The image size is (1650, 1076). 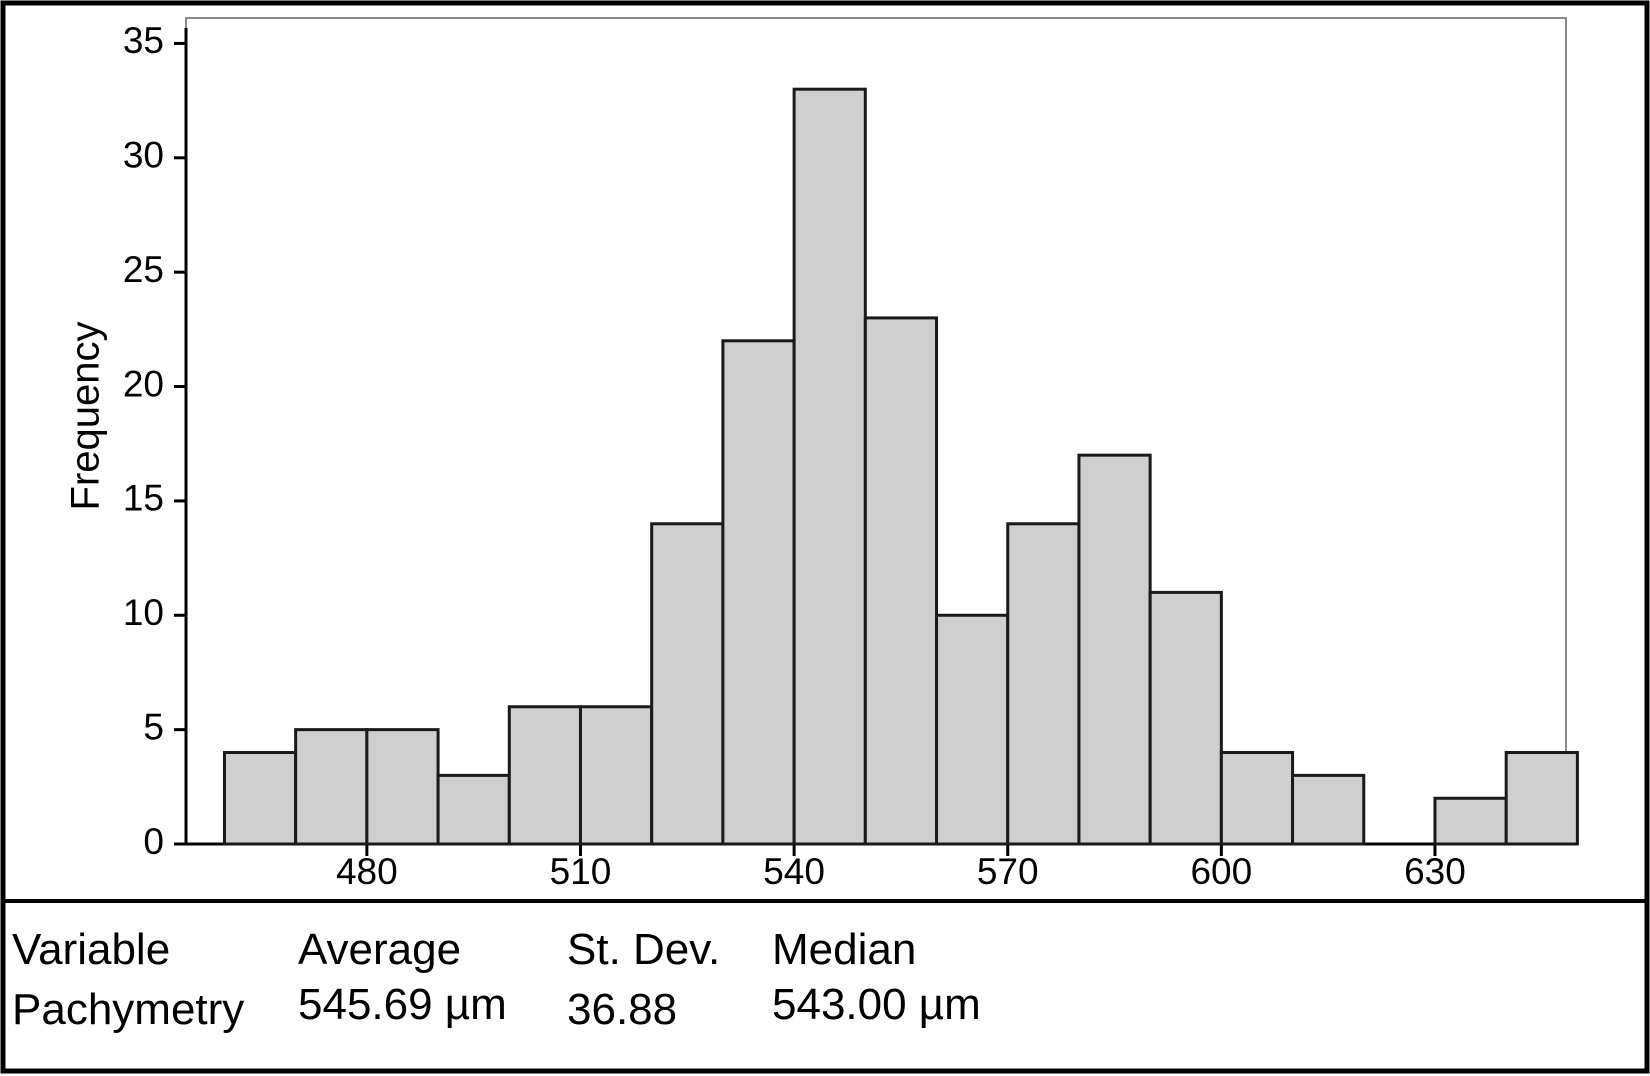 I want to click on y-tick-label: 0, so click(x=153, y=841).